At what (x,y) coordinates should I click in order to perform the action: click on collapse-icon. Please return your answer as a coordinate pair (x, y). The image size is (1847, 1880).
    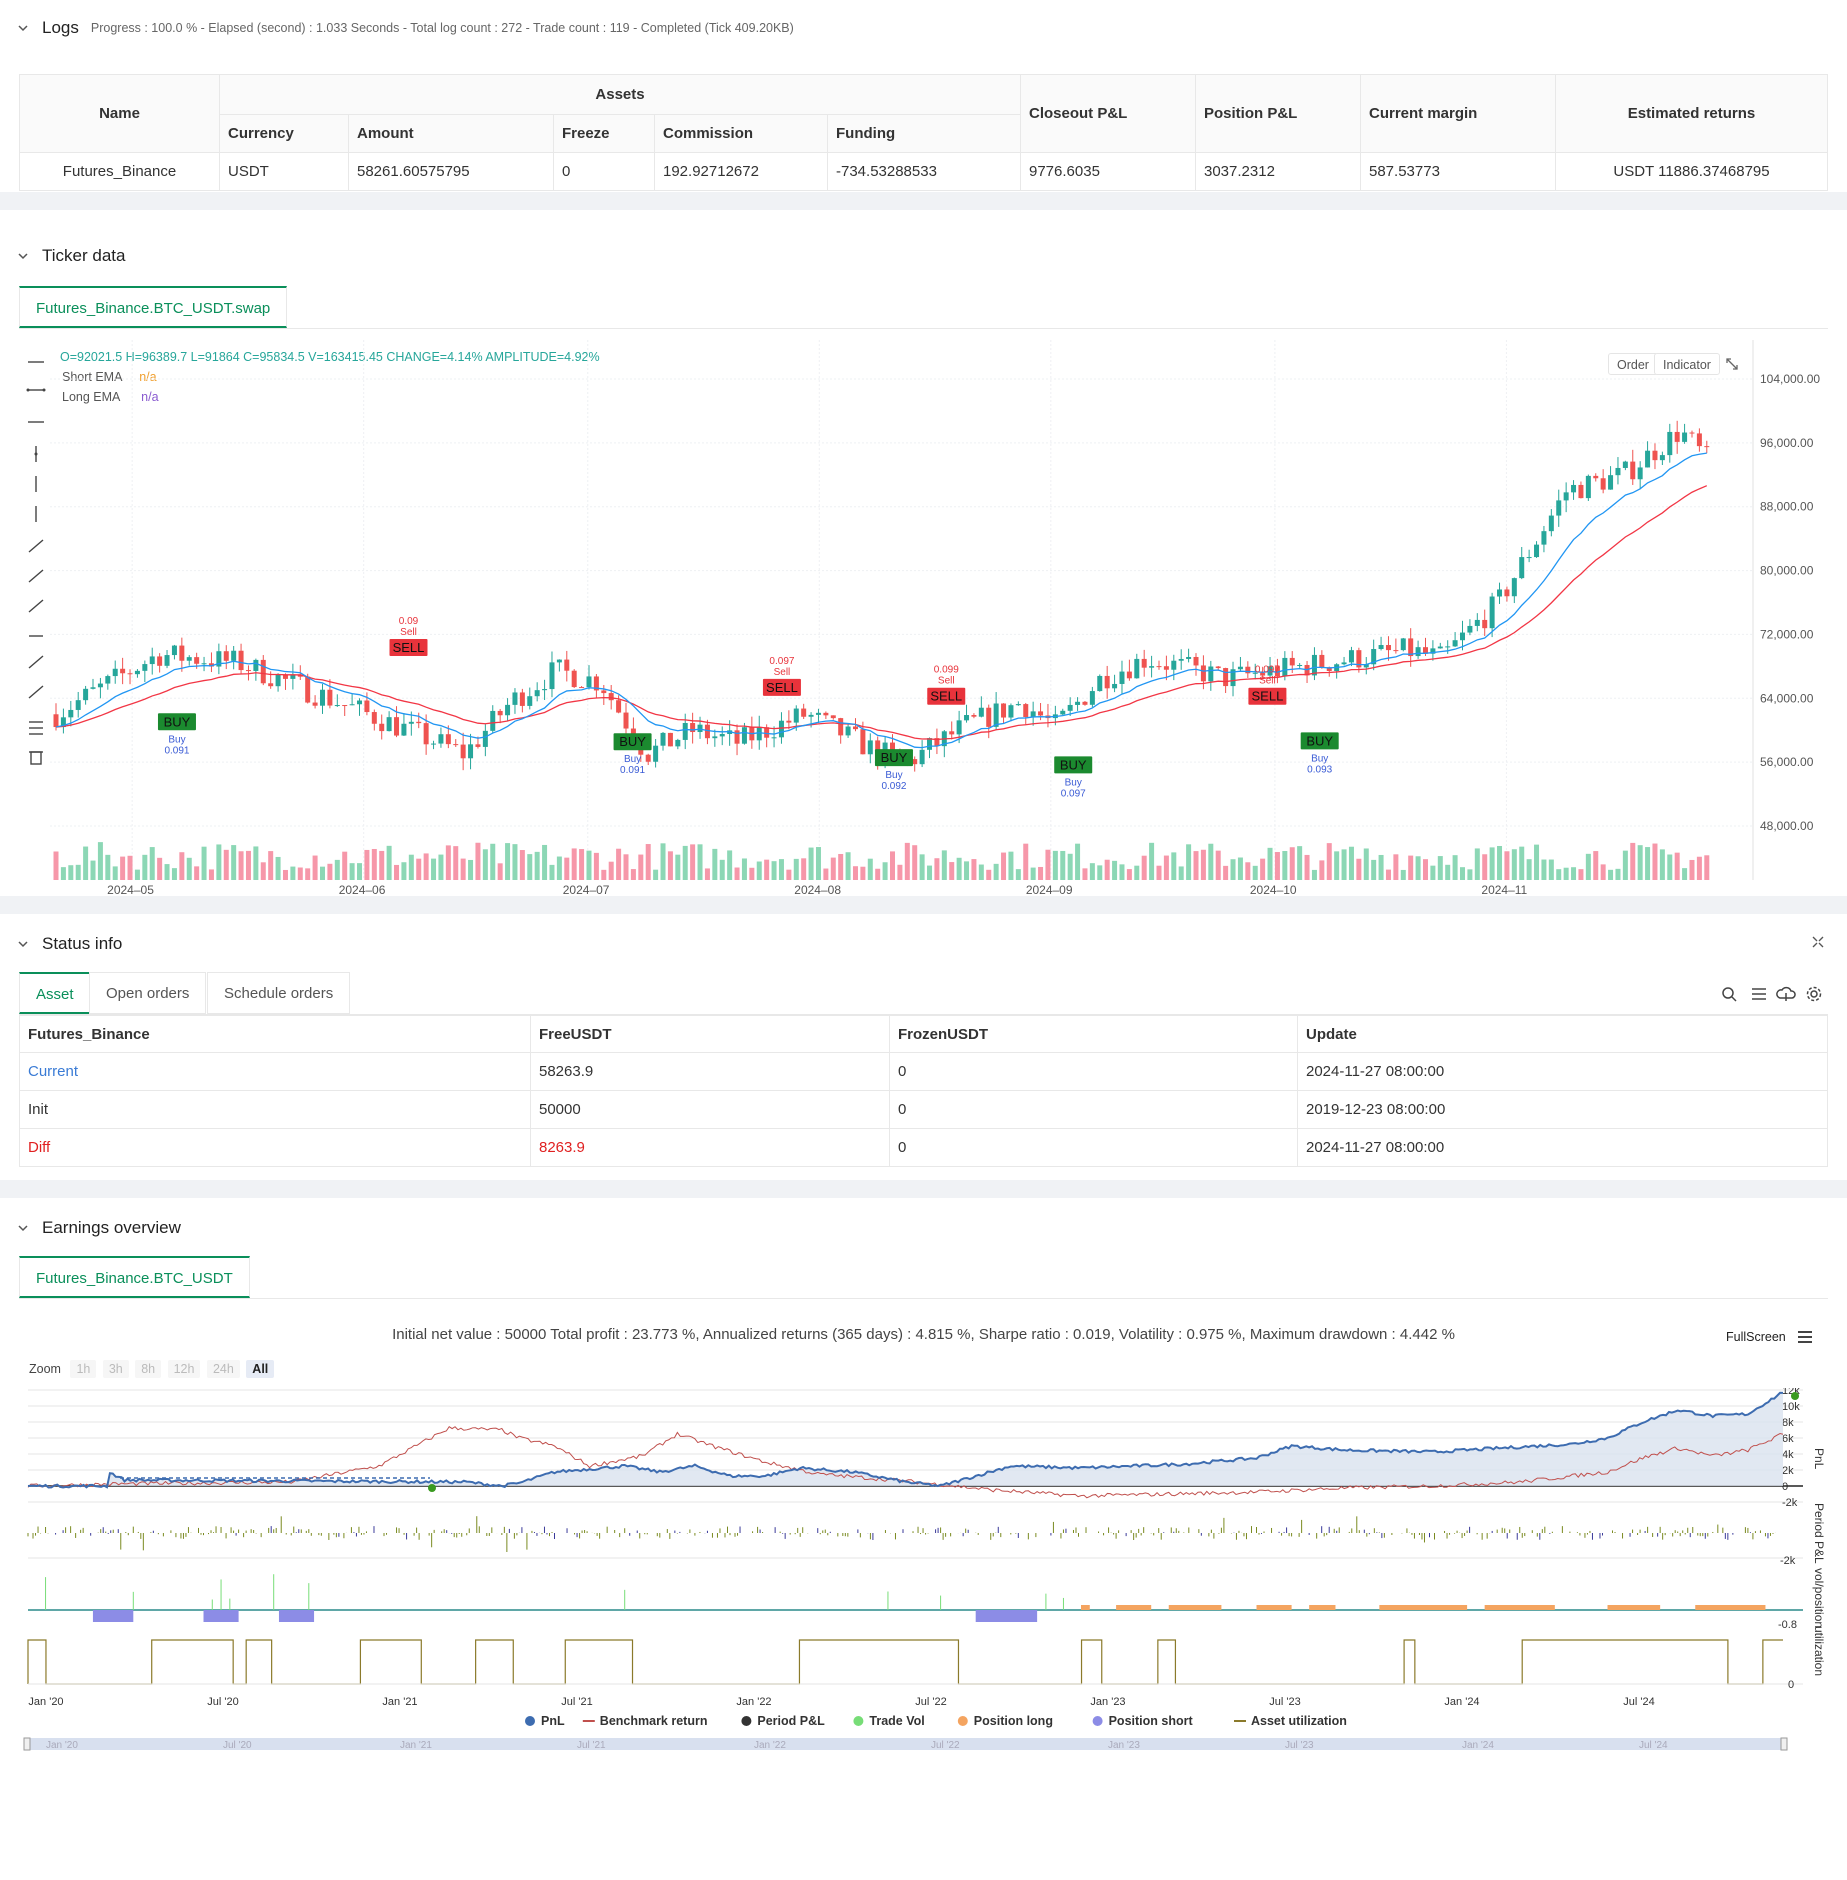
    Looking at the image, I should click on (1821, 945).